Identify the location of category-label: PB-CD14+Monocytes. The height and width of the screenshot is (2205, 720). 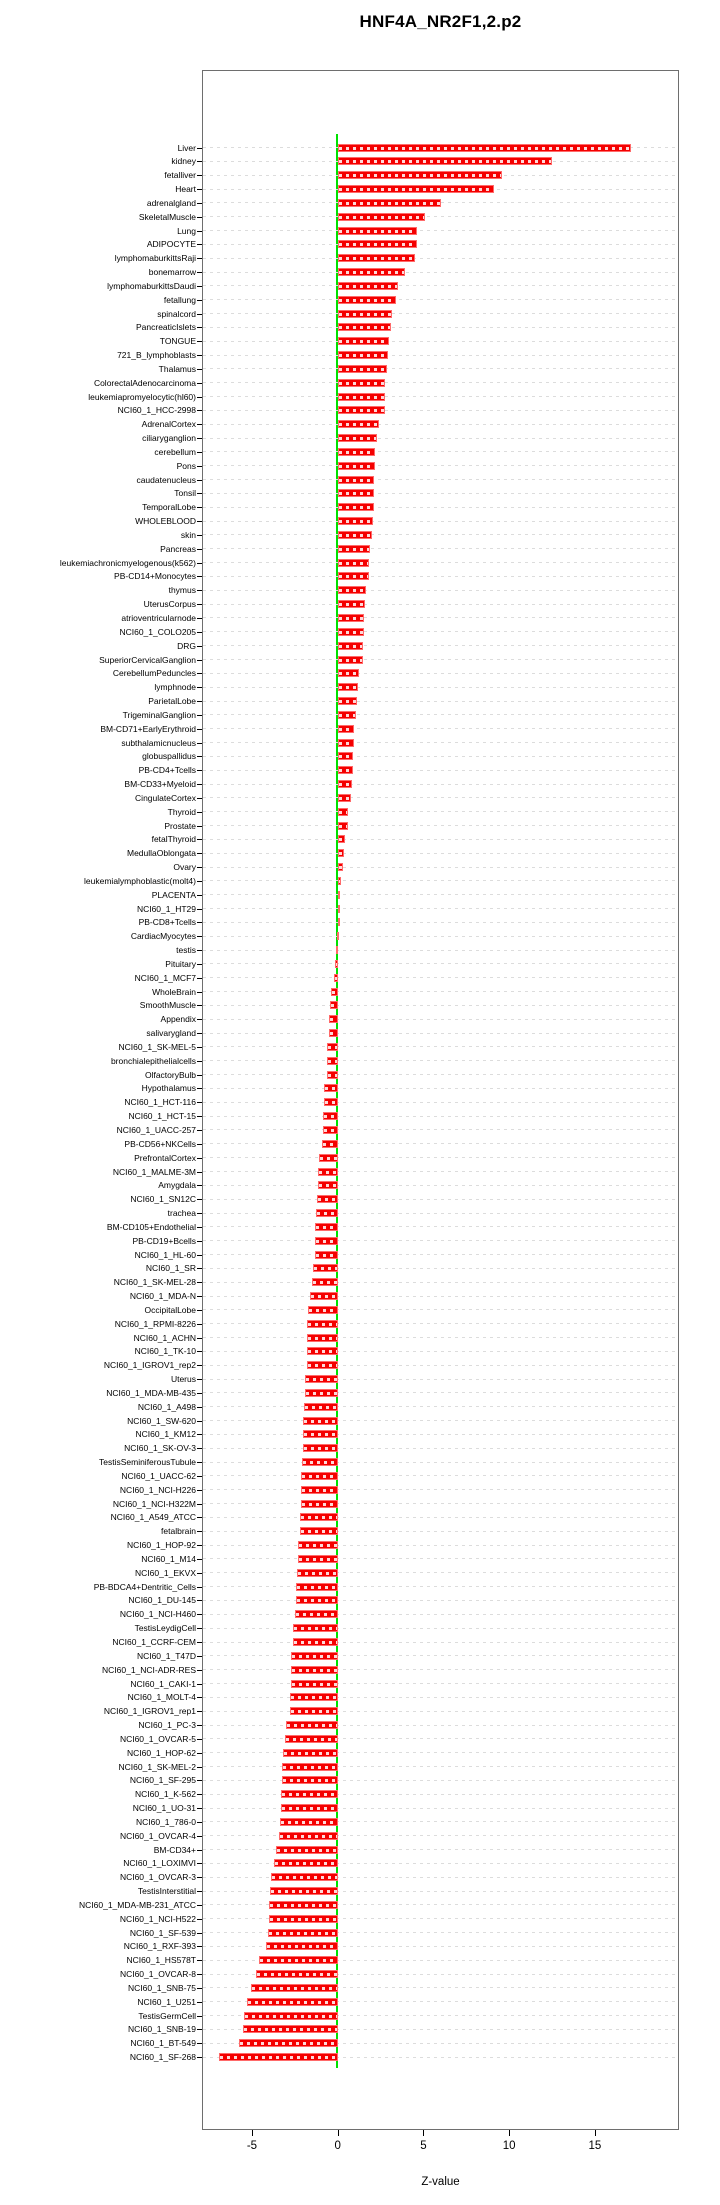
(155, 576).